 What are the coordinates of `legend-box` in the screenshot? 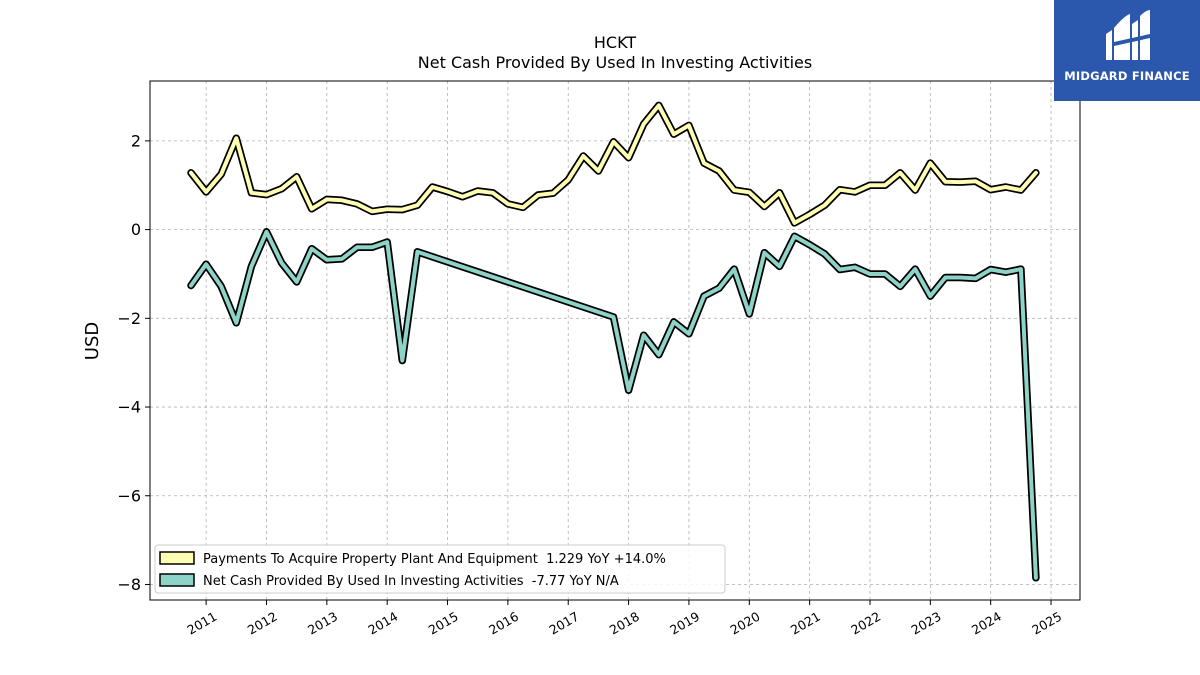 It's located at (440, 569).